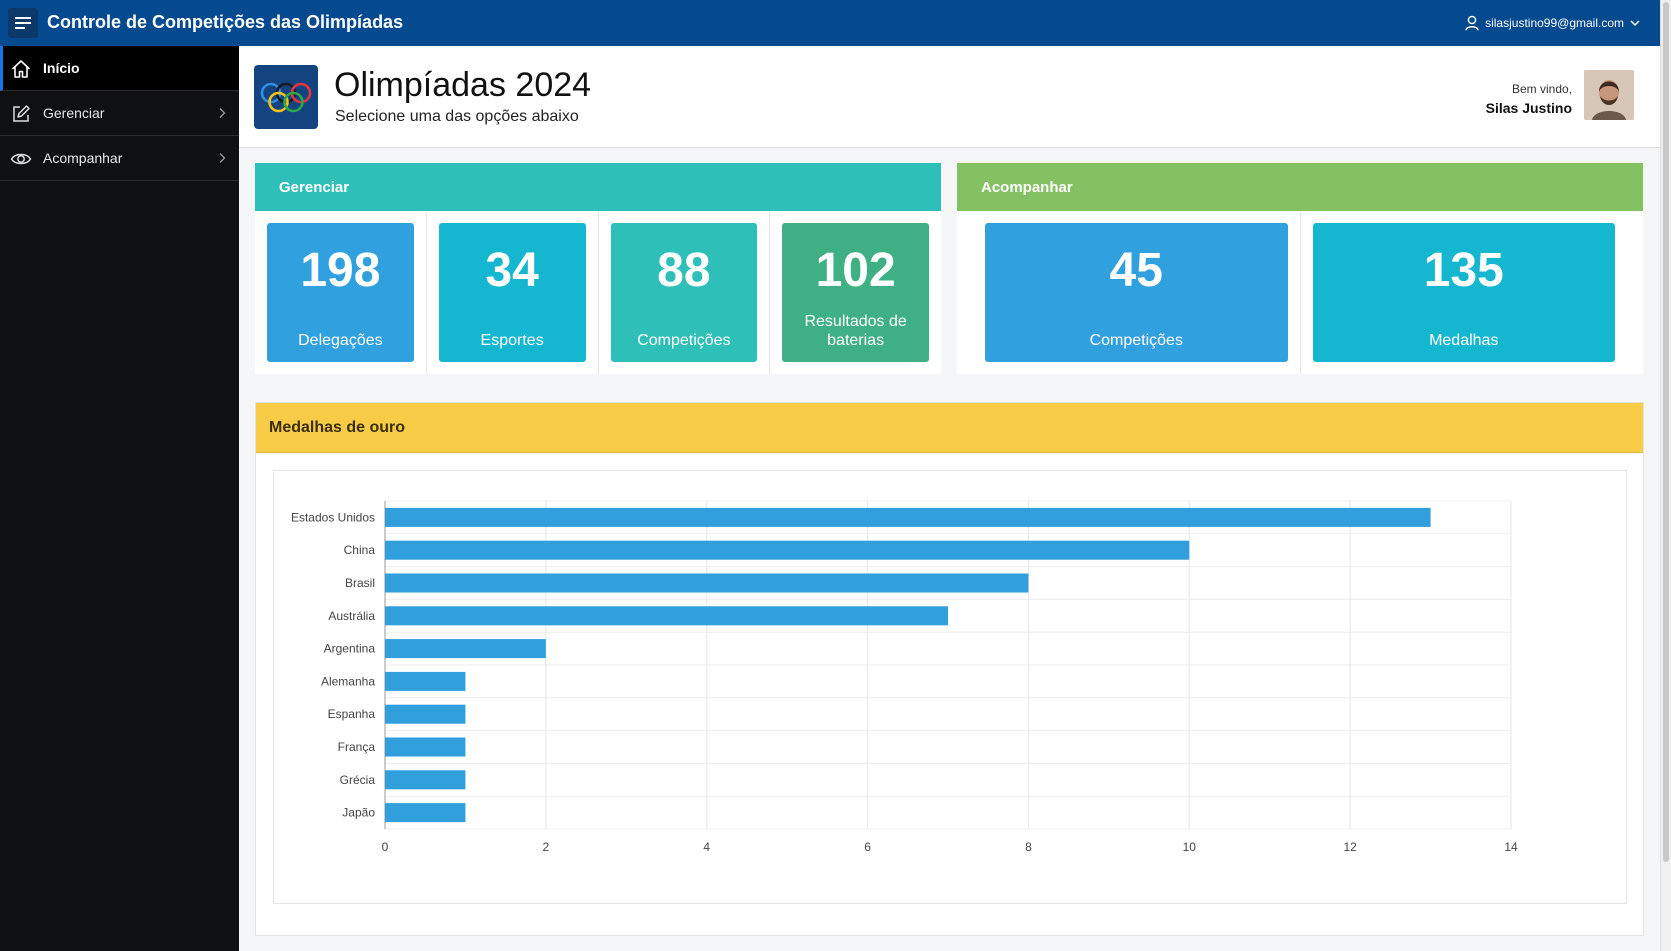 This screenshot has height=951, width=1671. Describe the element at coordinates (340, 340) in the screenshot. I see `card-label: Delegações` at that location.